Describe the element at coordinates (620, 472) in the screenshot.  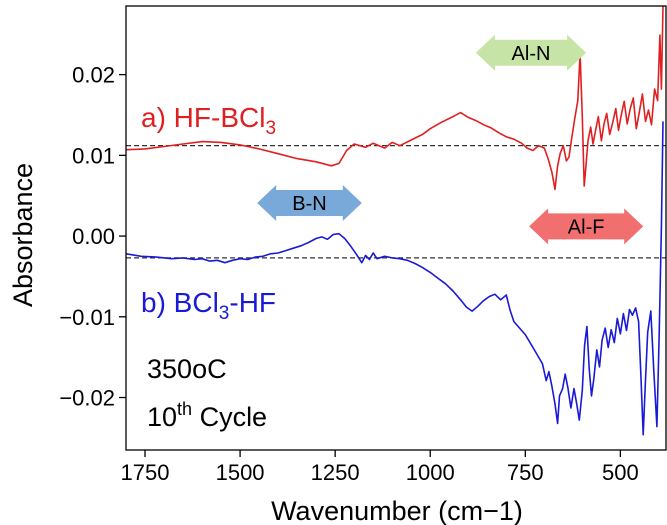
I see `x-tick-label: 500` at that location.